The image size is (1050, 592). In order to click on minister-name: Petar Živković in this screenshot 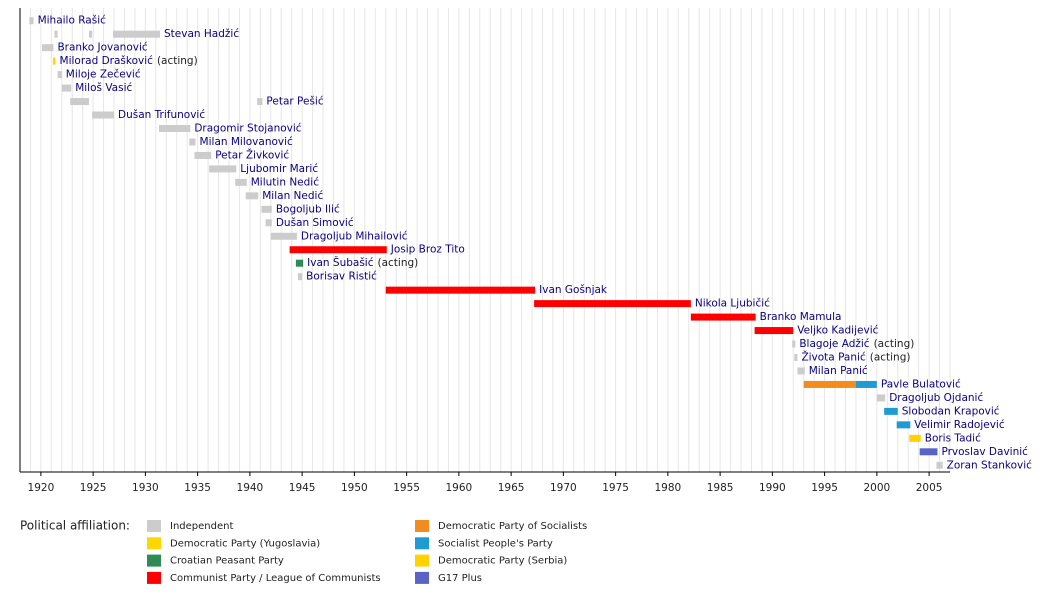, I will do `click(252, 154)`.